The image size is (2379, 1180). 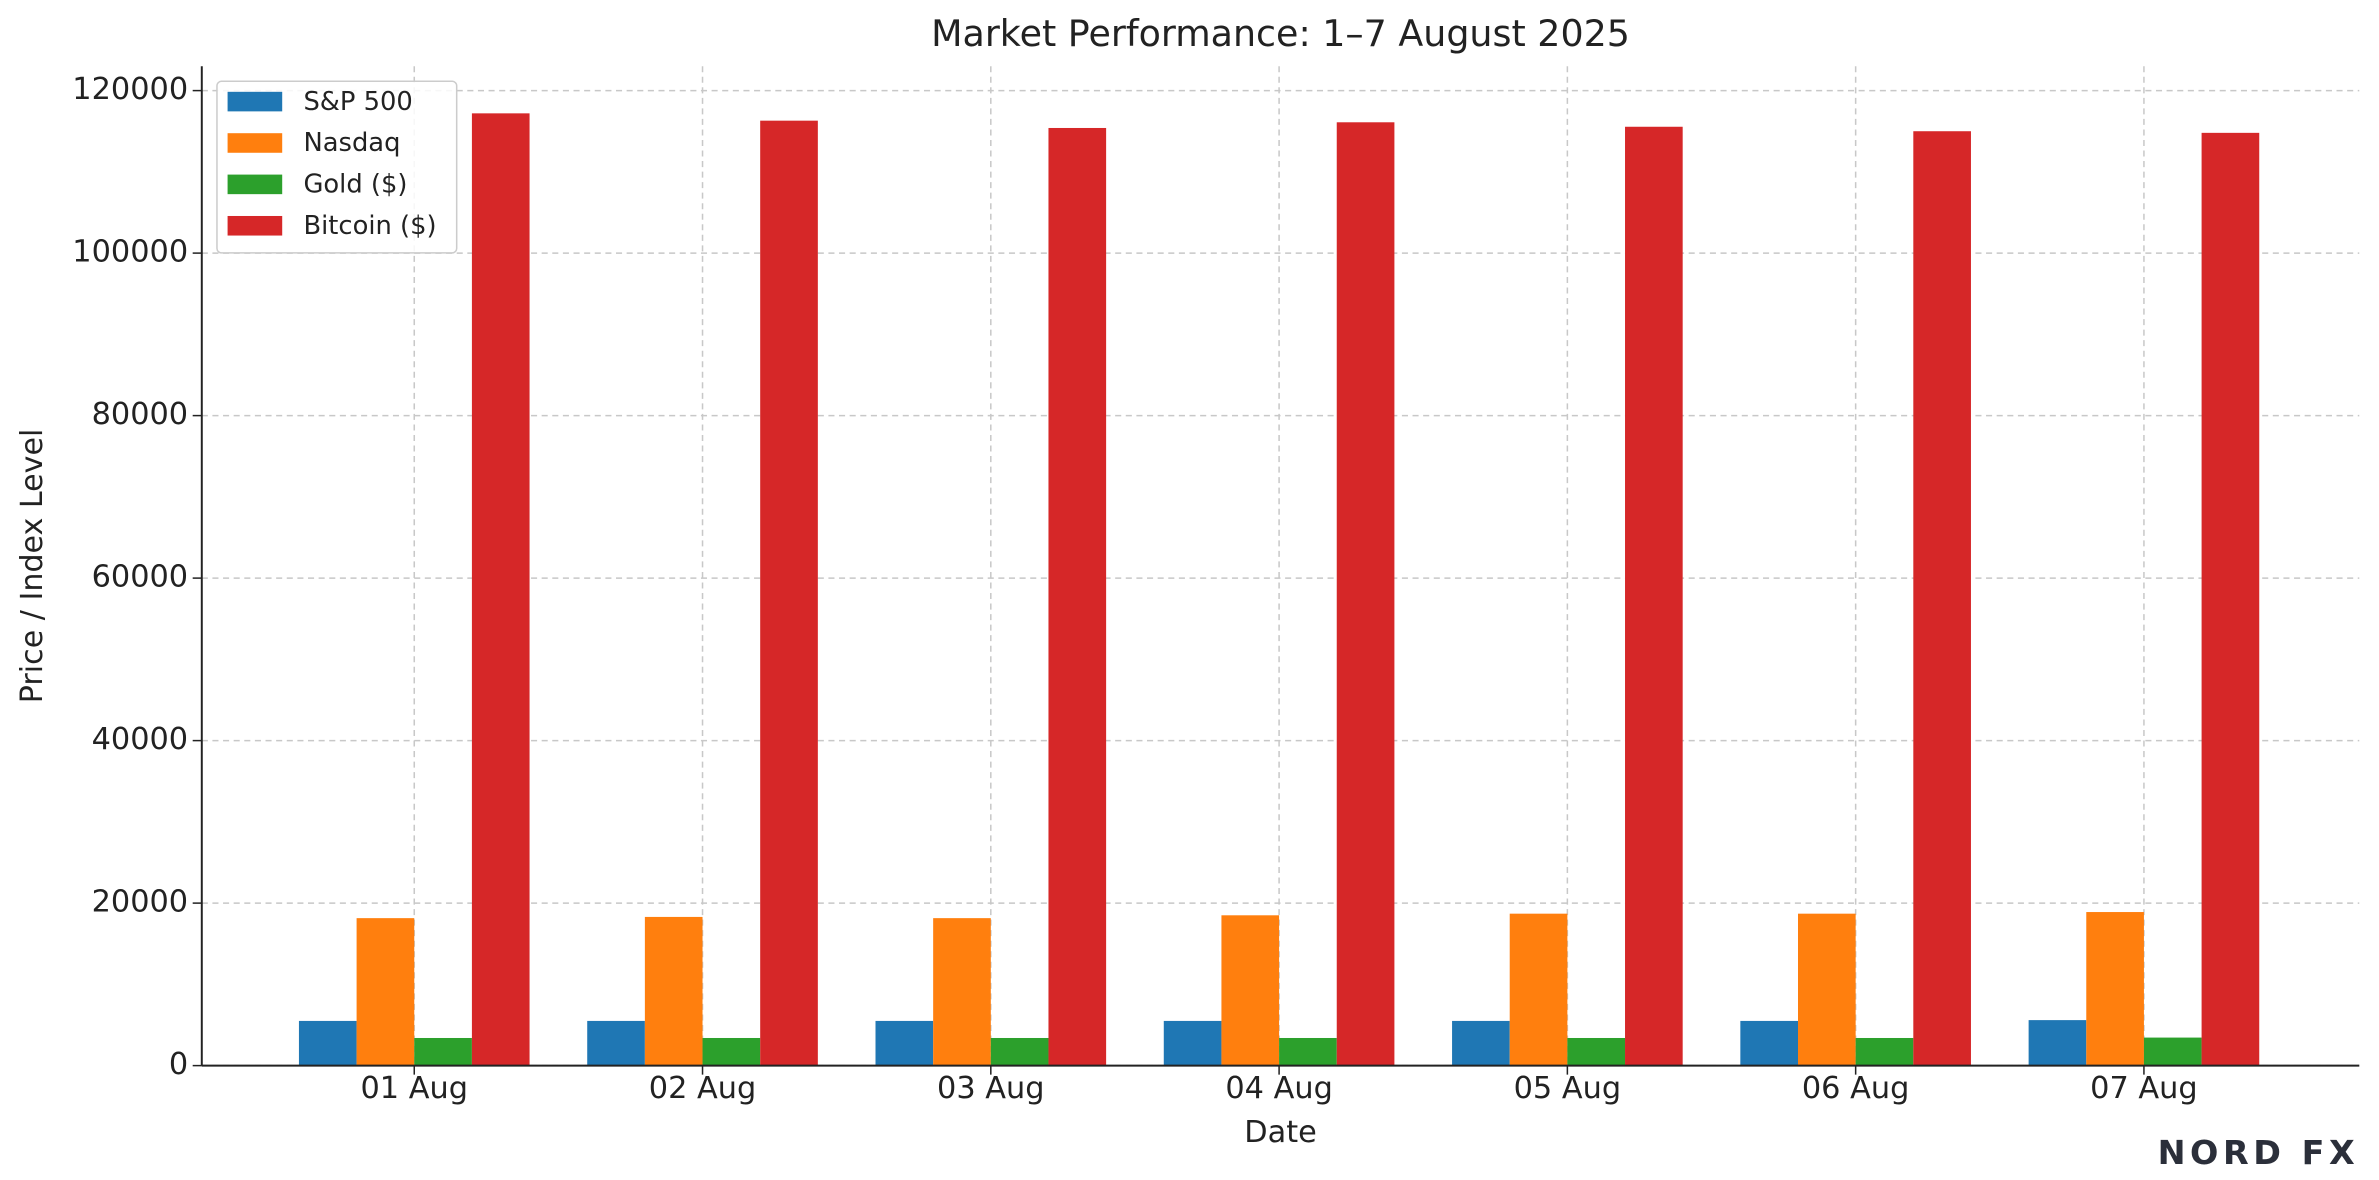 I want to click on x-tick-label: 02 Aug, so click(x=703, y=1088).